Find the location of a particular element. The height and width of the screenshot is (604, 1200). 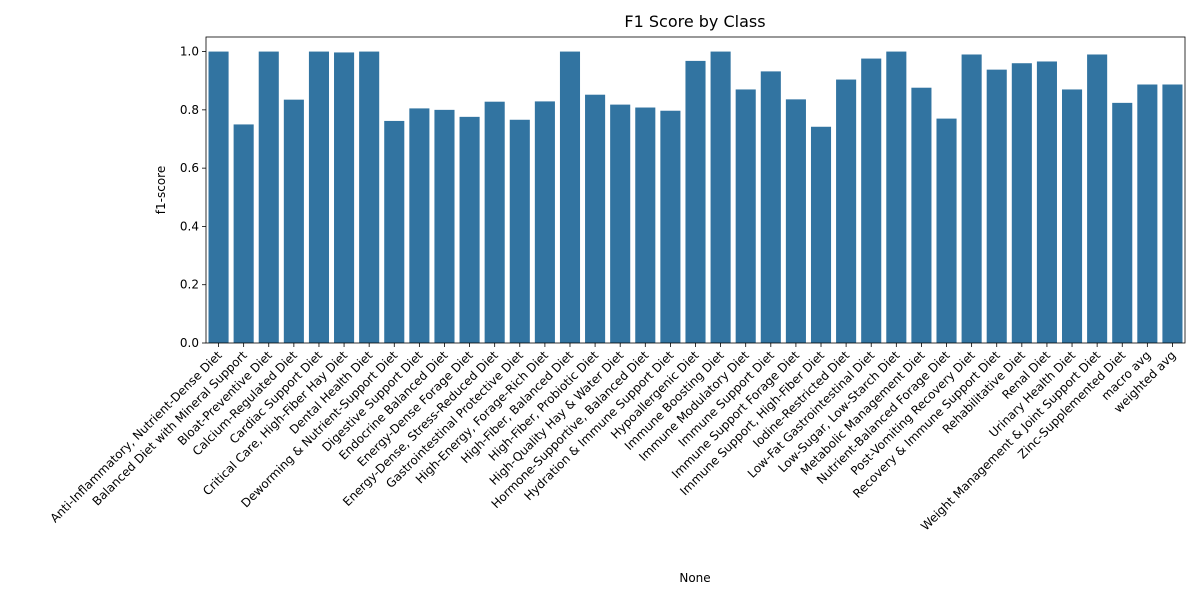

x-axis-label: None is located at coordinates (694, 578).